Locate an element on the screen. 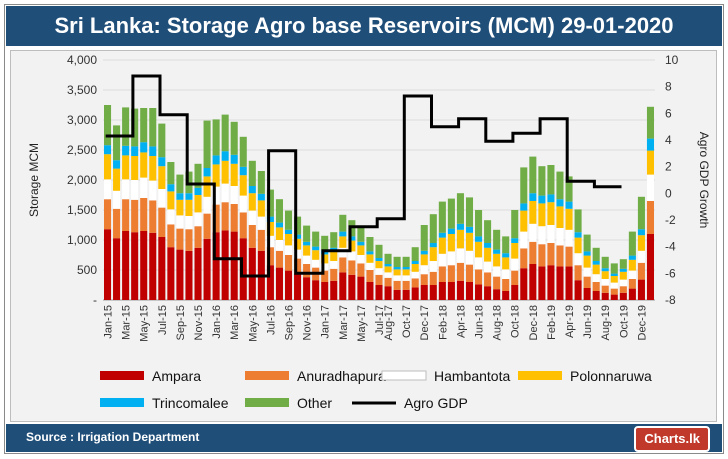 The image size is (728, 459). y-tick-label: 2,500 is located at coordinates (82, 150).